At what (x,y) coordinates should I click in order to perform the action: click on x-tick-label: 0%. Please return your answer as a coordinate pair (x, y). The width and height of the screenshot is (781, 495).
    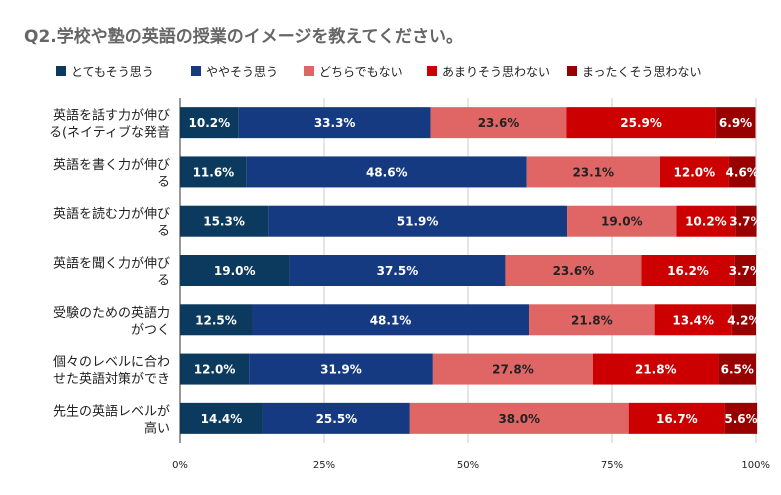
    Looking at the image, I should click on (180, 465).